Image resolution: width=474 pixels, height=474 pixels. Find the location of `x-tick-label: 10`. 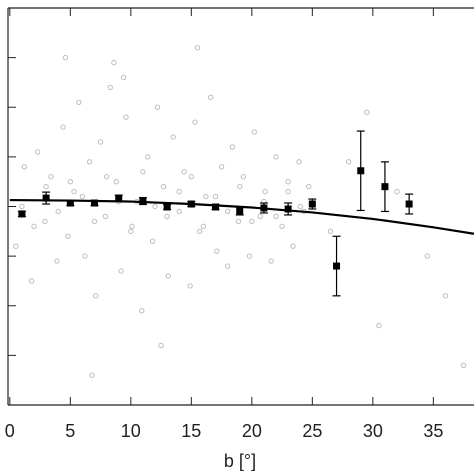

x-tick-label: 10 is located at coordinates (131, 431).